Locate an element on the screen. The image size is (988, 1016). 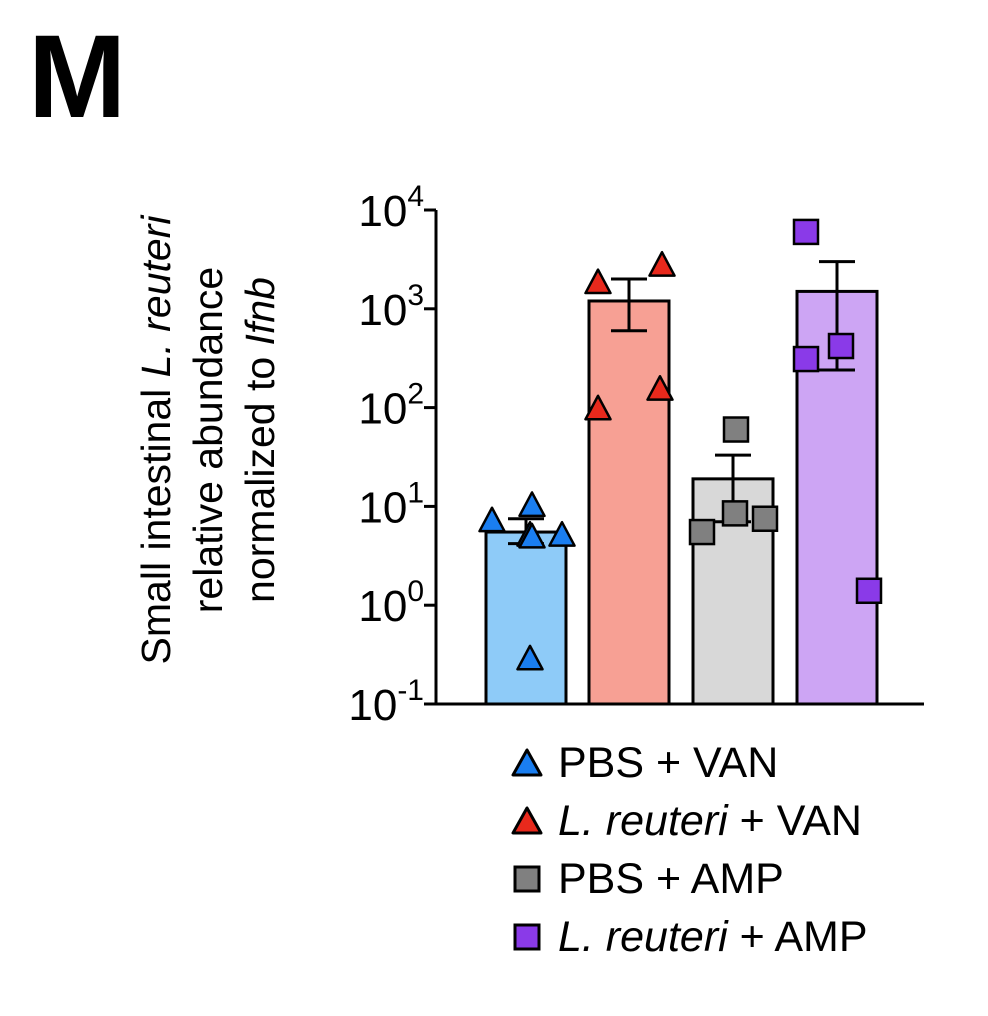
y-tick-label-0: 10⁻¹ is located at coordinates (386, 702).